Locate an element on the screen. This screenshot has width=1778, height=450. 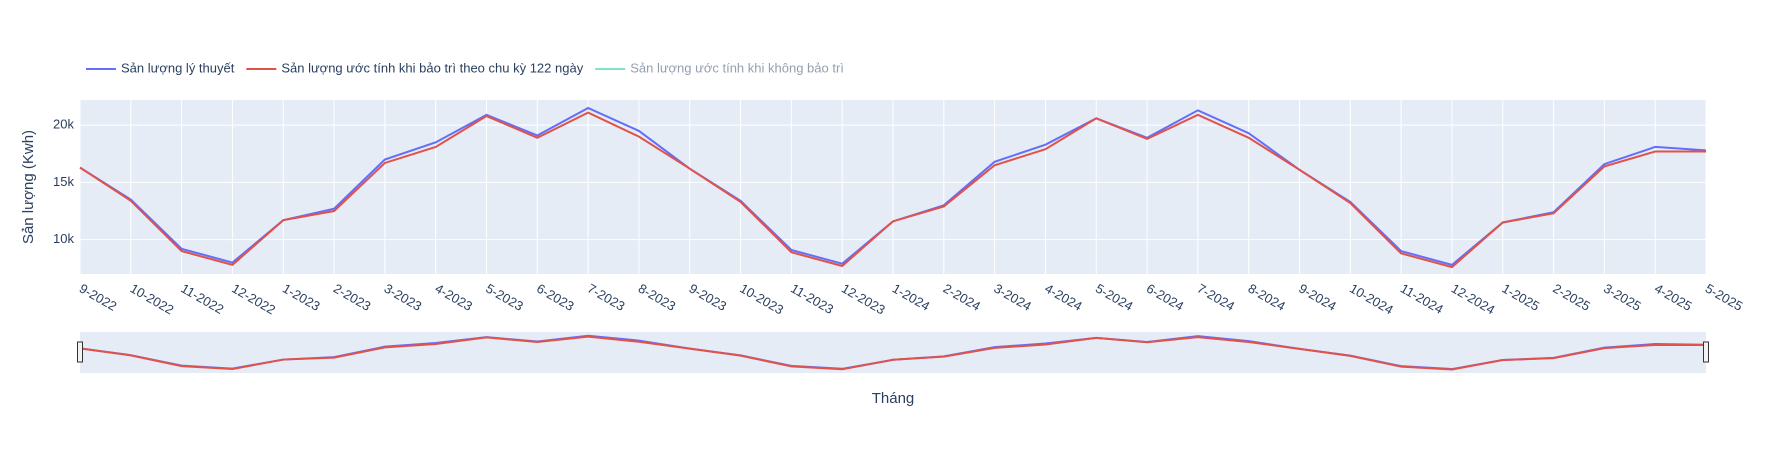
range-slider-line is located at coordinates (892, 353).